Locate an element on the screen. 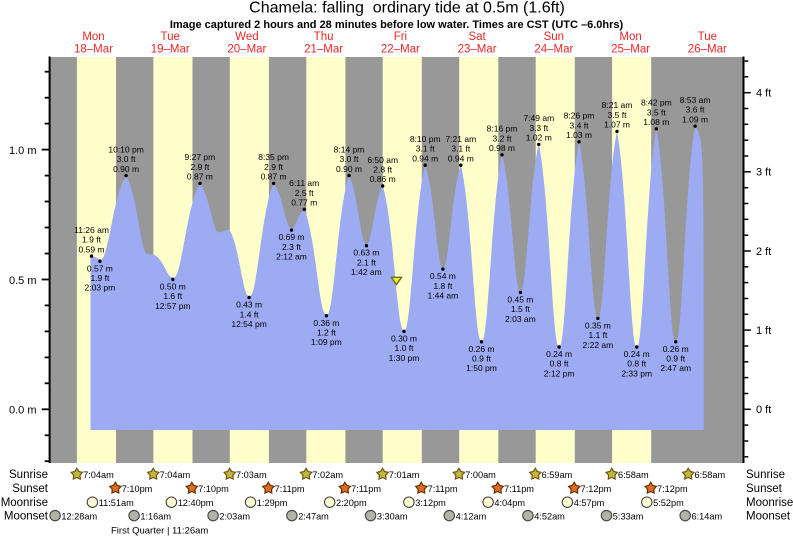 This screenshot has height=542, width=793. svg-text: 12:54 pm is located at coordinates (248, 324).